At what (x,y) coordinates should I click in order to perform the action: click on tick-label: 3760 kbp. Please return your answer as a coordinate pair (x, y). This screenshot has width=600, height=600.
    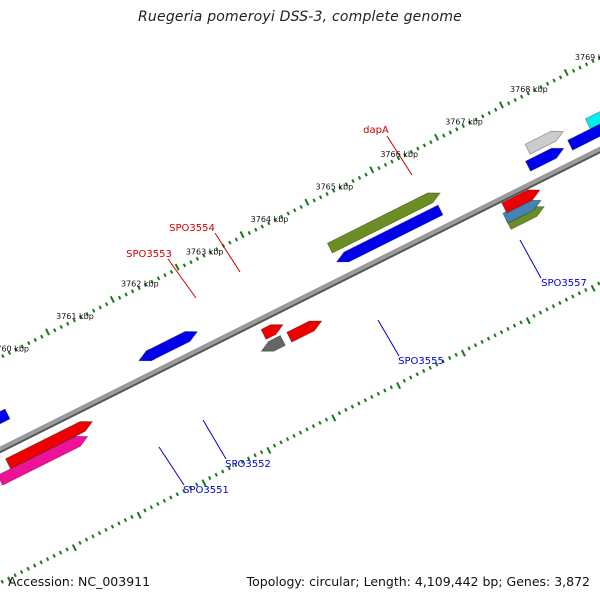
    Looking at the image, I should click on (14, 349).